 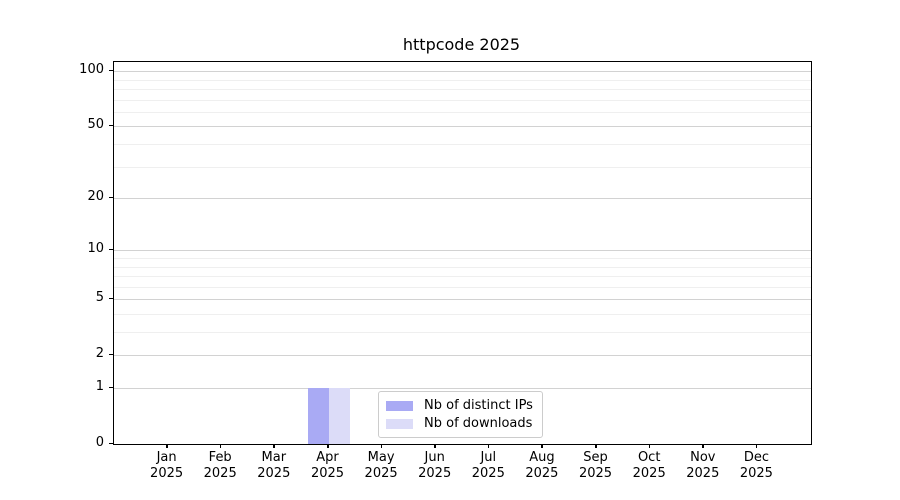 What do you see at coordinates (478, 423) in the screenshot?
I see `legend-label-downloads: Nb of downloads` at bounding box center [478, 423].